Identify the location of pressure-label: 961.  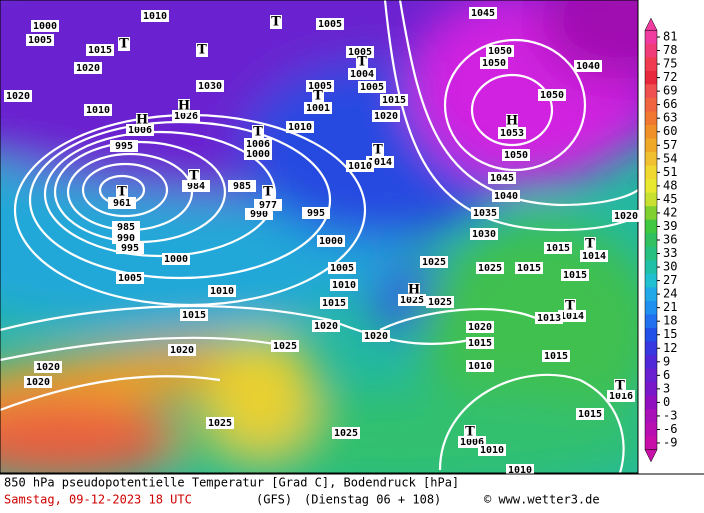
(122, 203).